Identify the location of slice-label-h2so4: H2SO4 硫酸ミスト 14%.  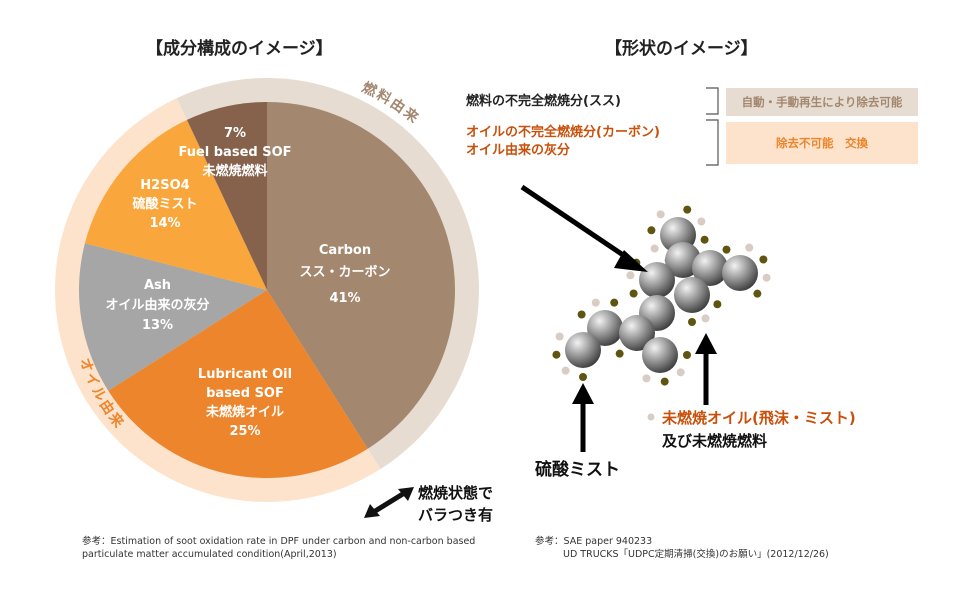
(165, 204).